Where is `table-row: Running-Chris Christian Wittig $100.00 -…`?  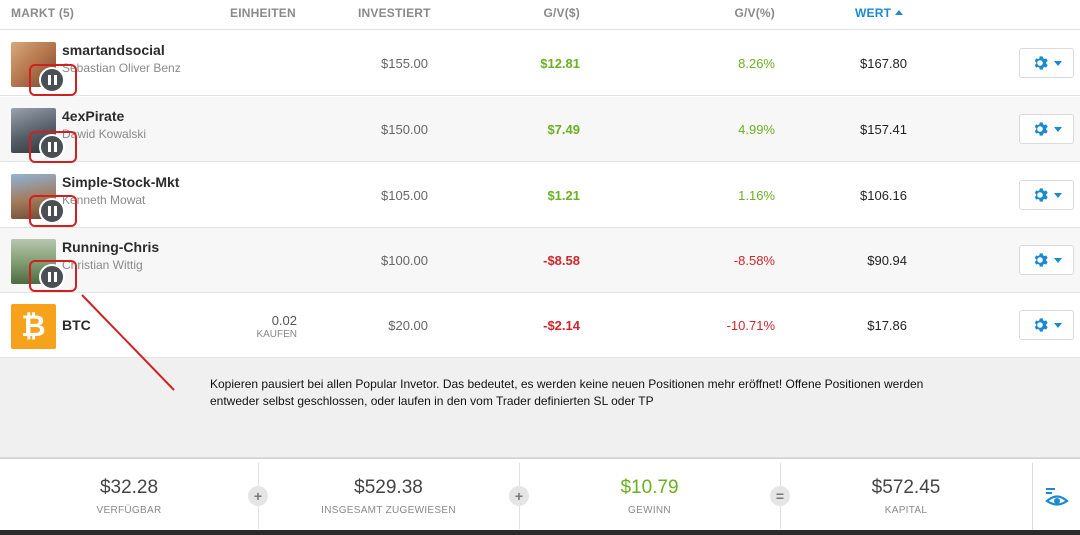 table-row: Running-Chris Christian Wittig $100.00 -… is located at coordinates (540, 260).